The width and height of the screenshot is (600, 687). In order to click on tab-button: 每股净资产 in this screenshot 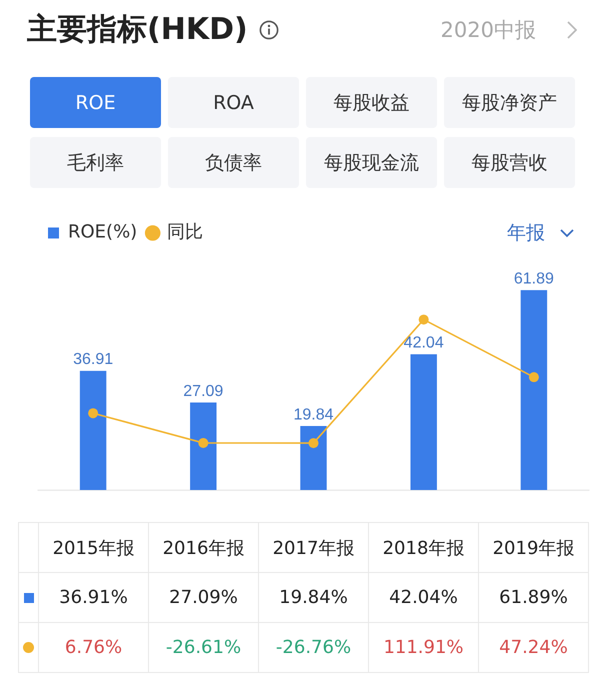, I will do `click(509, 102)`.